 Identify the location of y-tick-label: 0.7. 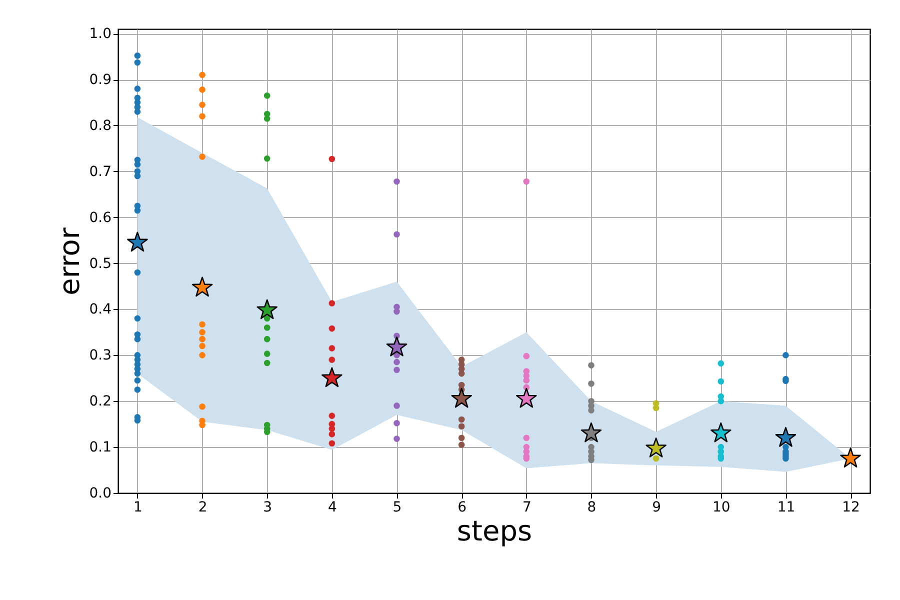
(100, 172).